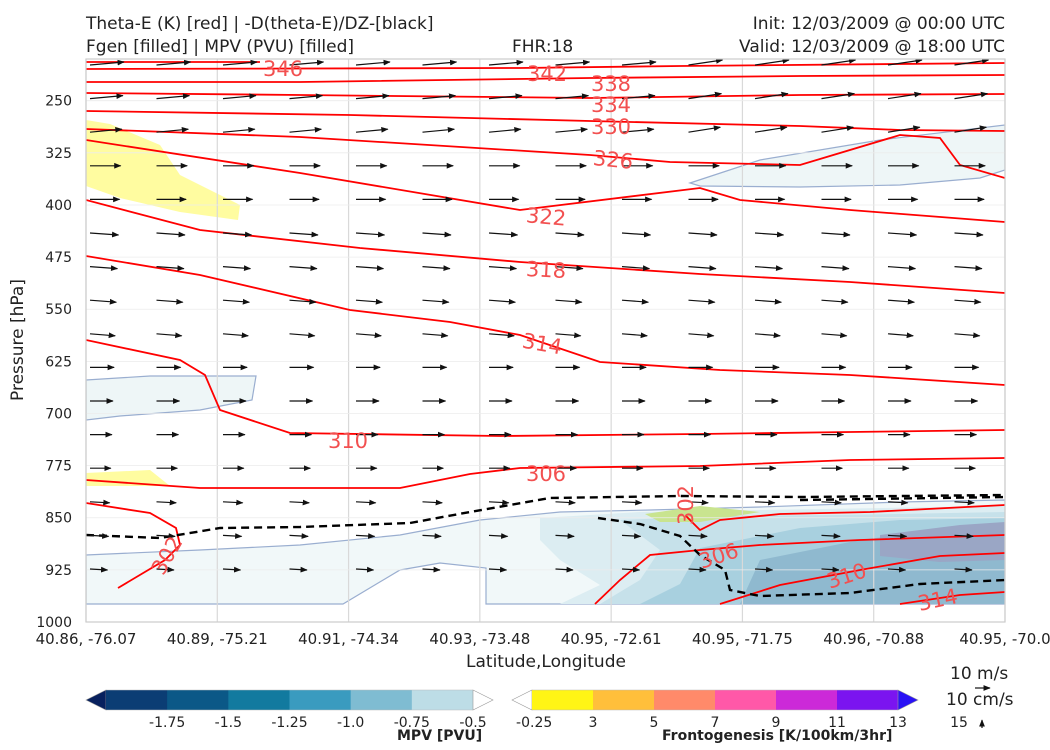 This screenshot has height=750, width=1050. Describe the element at coordinates (58, 102) in the screenshot. I see `y-tick-label: 250` at that location.